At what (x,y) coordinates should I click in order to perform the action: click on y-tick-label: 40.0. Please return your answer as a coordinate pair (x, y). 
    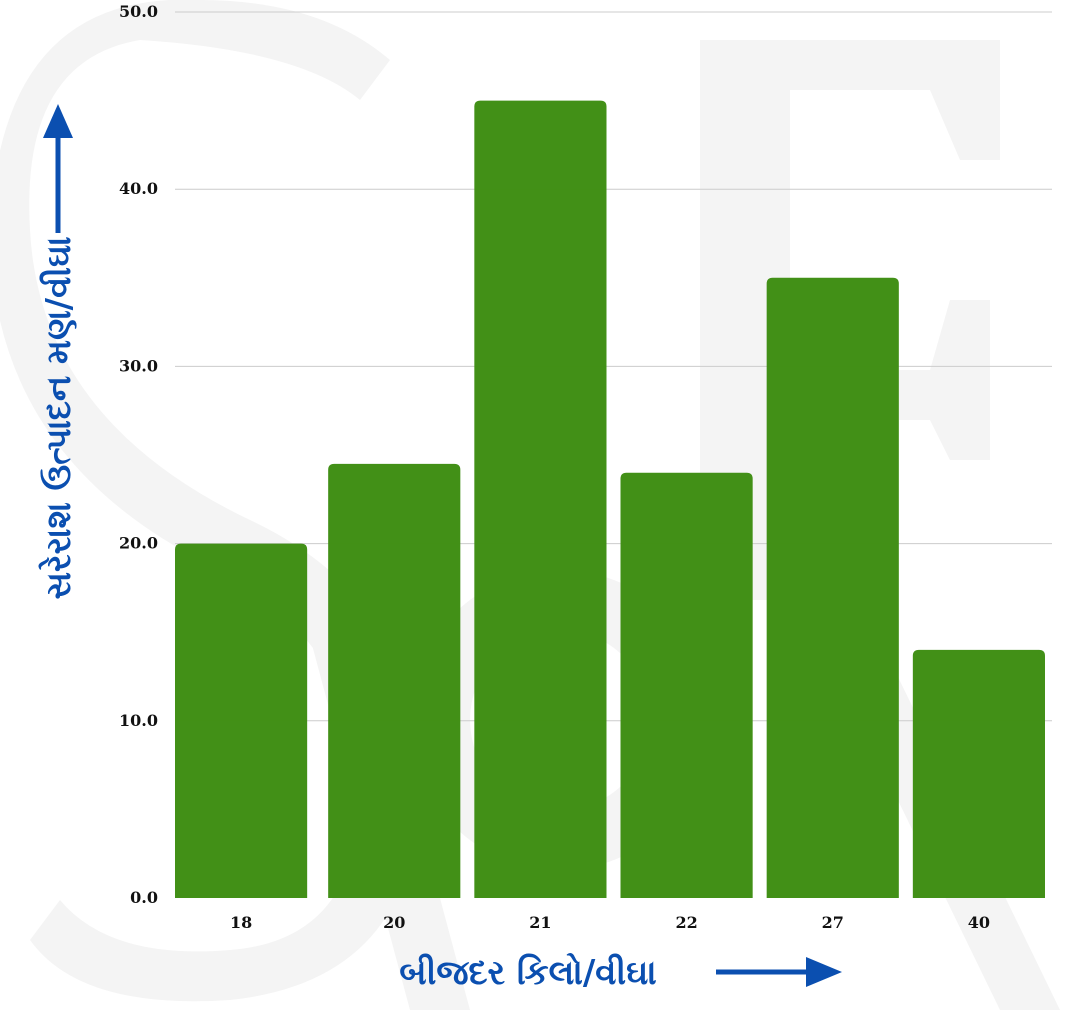
    Looking at the image, I should click on (138, 188).